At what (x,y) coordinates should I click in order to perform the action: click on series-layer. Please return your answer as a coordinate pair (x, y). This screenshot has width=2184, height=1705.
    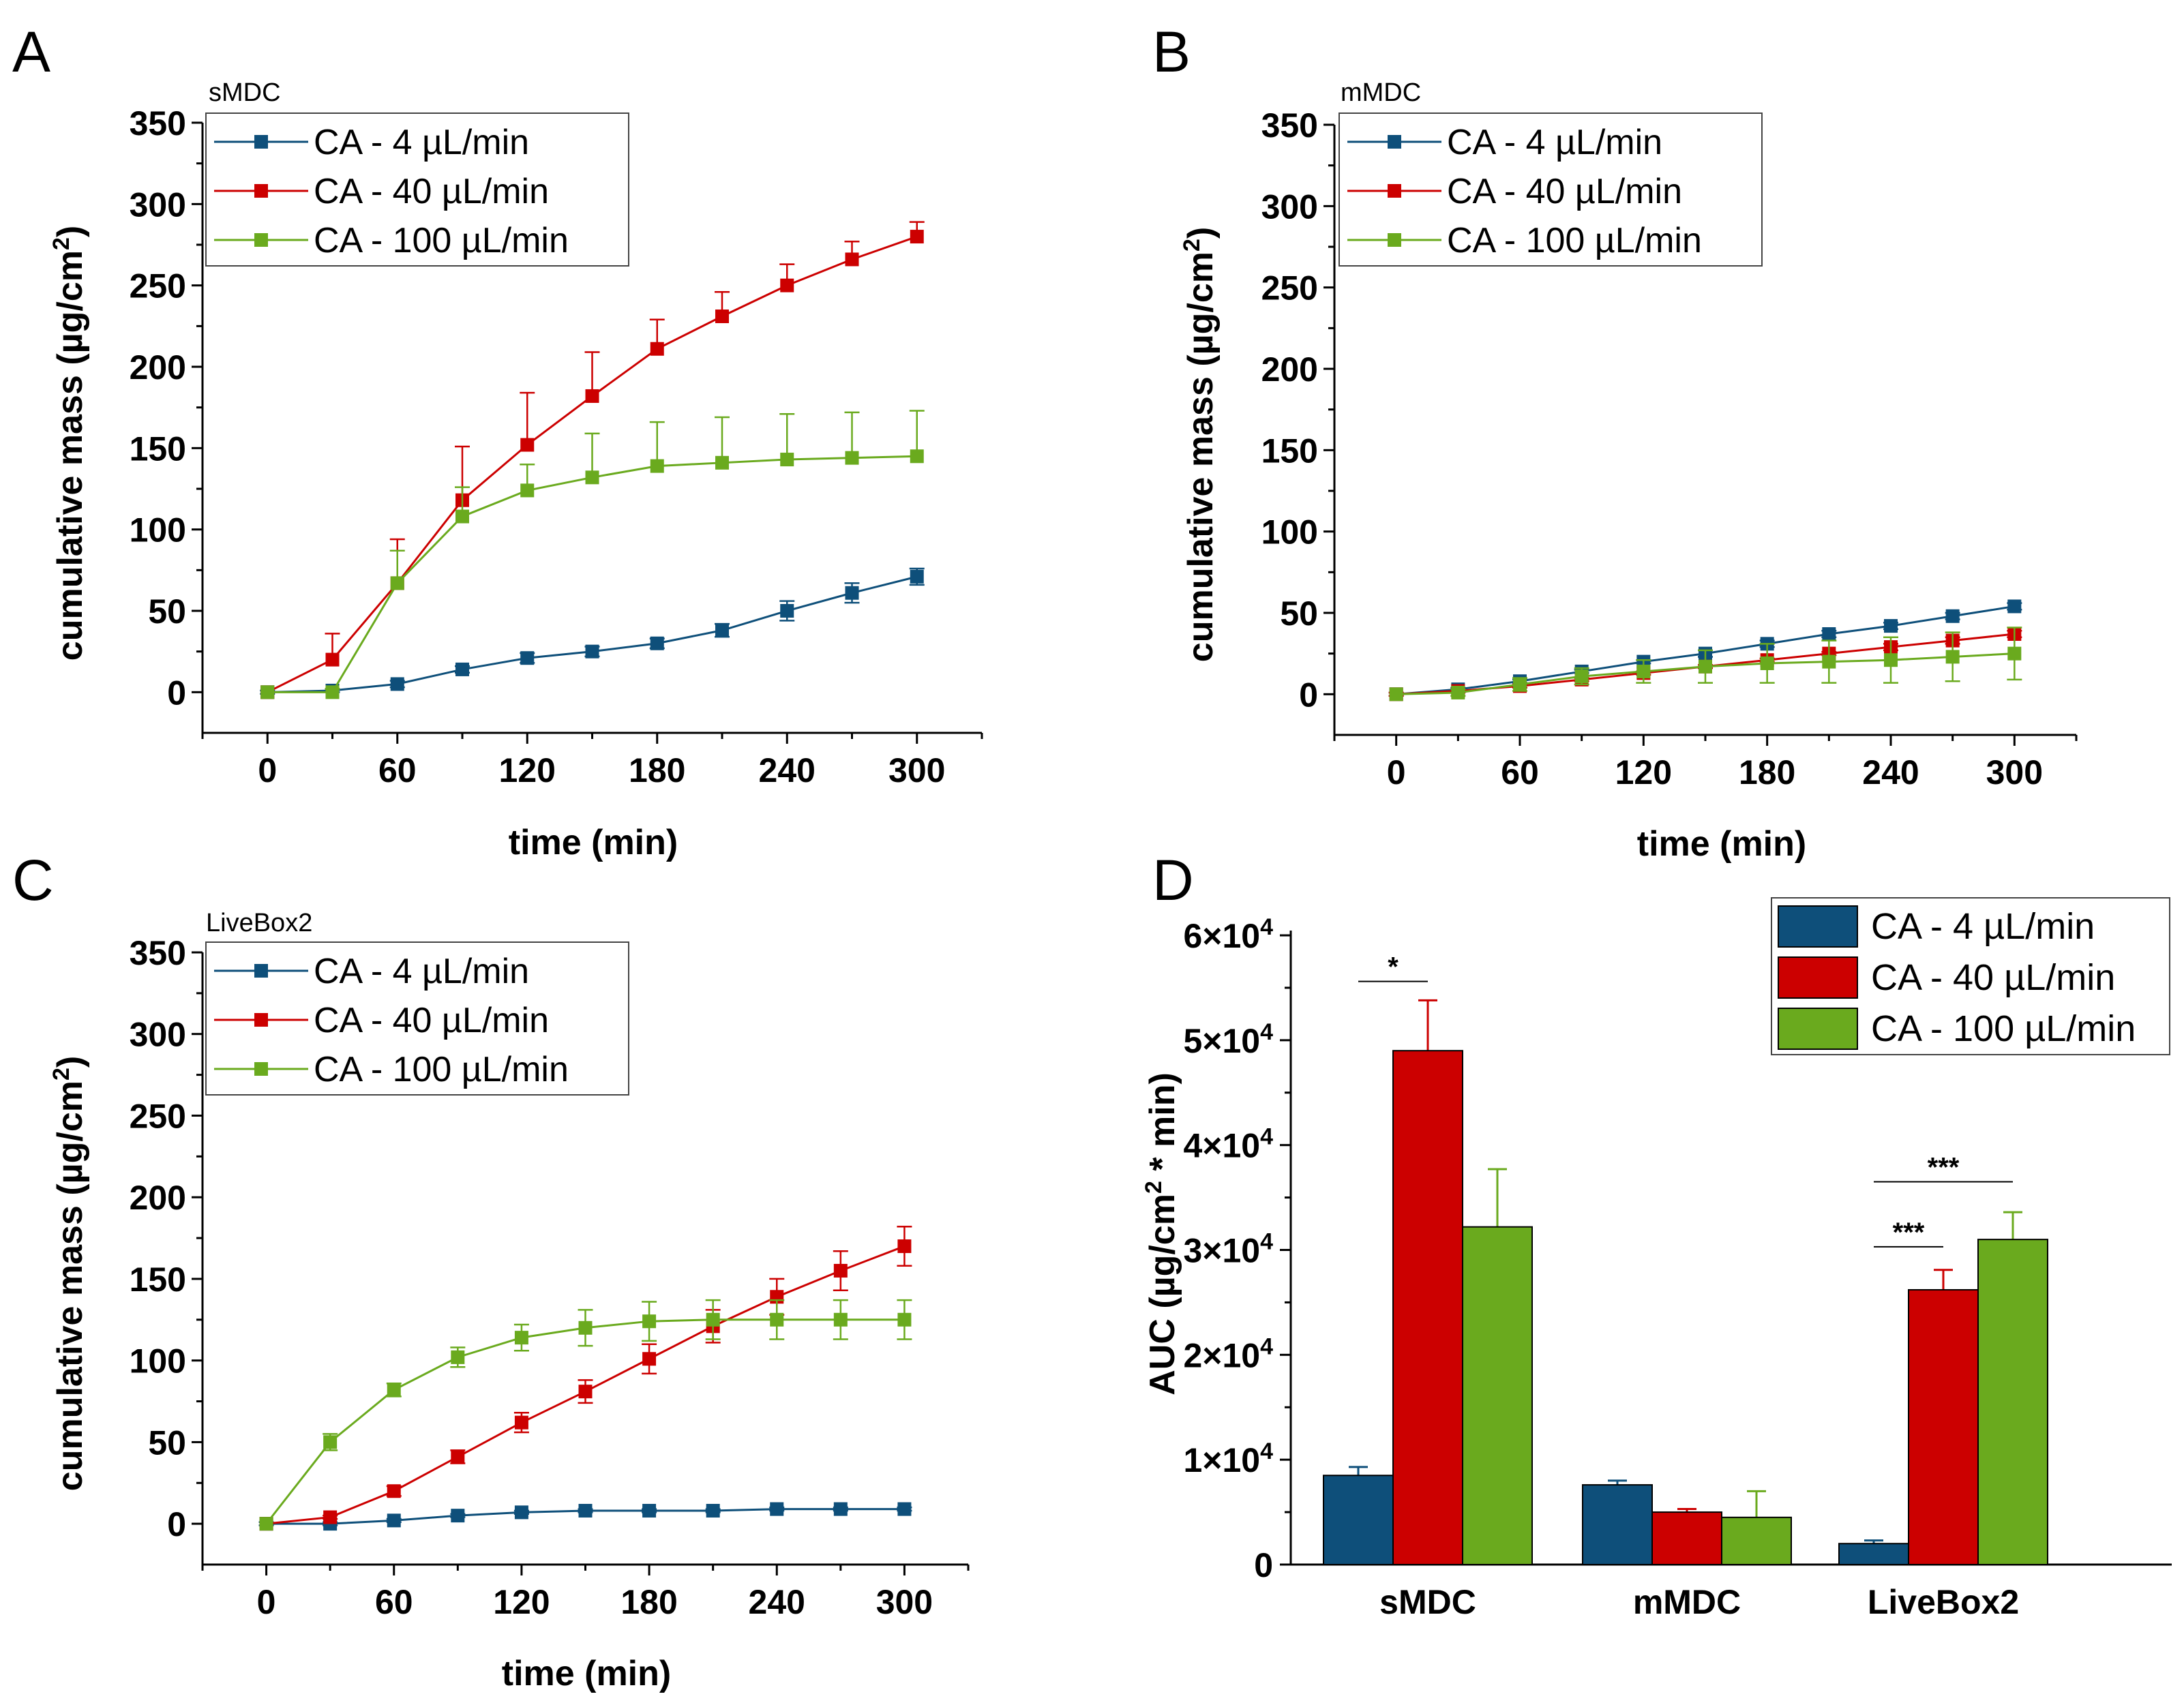
    Looking at the image, I should click on (592, 460).